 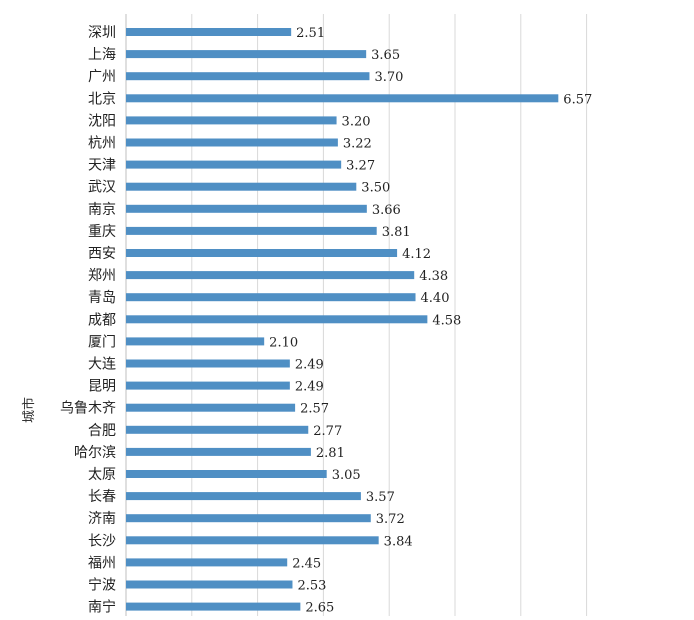 I want to click on category-label: 青岛, so click(x=102, y=298).